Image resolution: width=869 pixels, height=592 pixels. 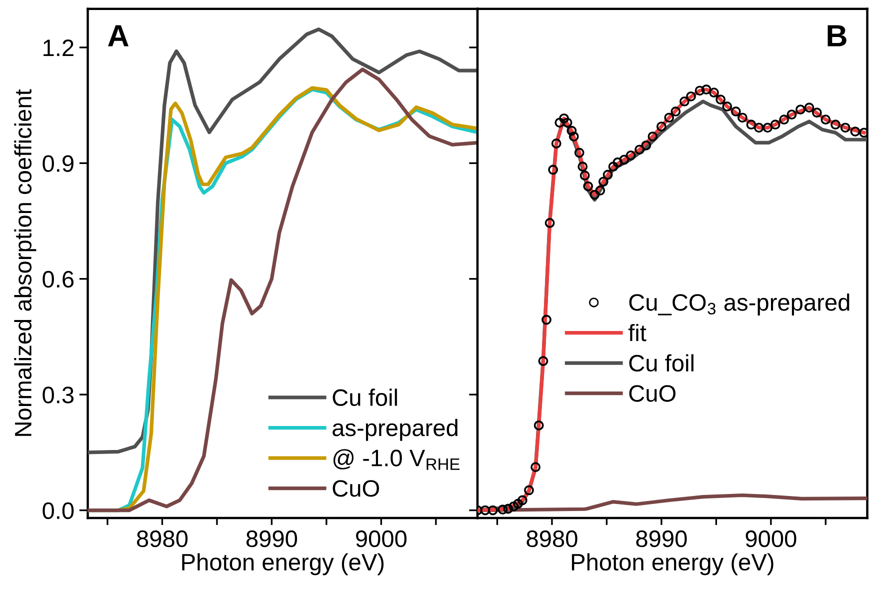 I want to click on y-tick-label: 0.3, so click(x=58, y=395).